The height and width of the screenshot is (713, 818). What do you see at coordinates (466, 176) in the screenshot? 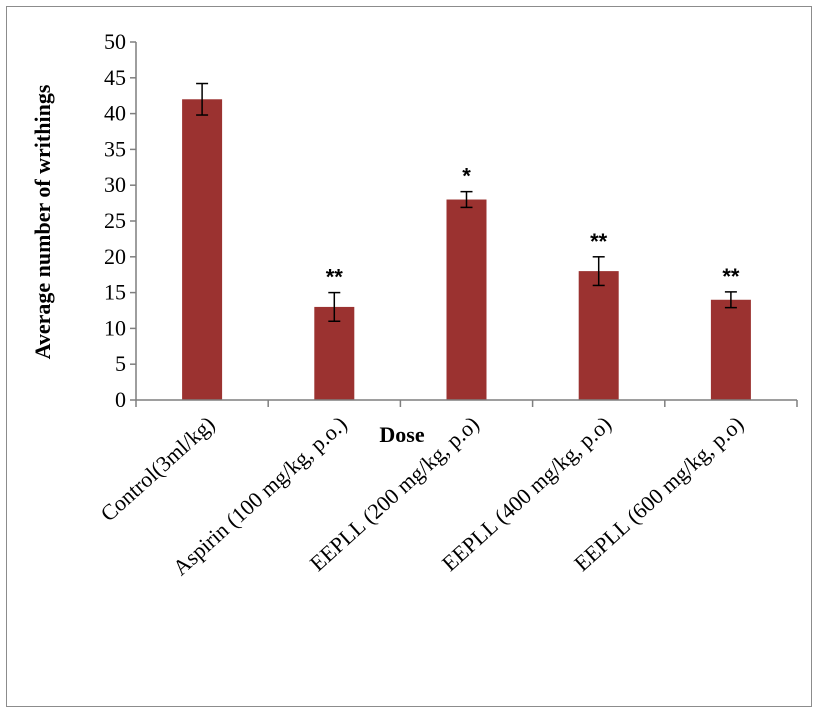
I see `significance-label: *` at bounding box center [466, 176].